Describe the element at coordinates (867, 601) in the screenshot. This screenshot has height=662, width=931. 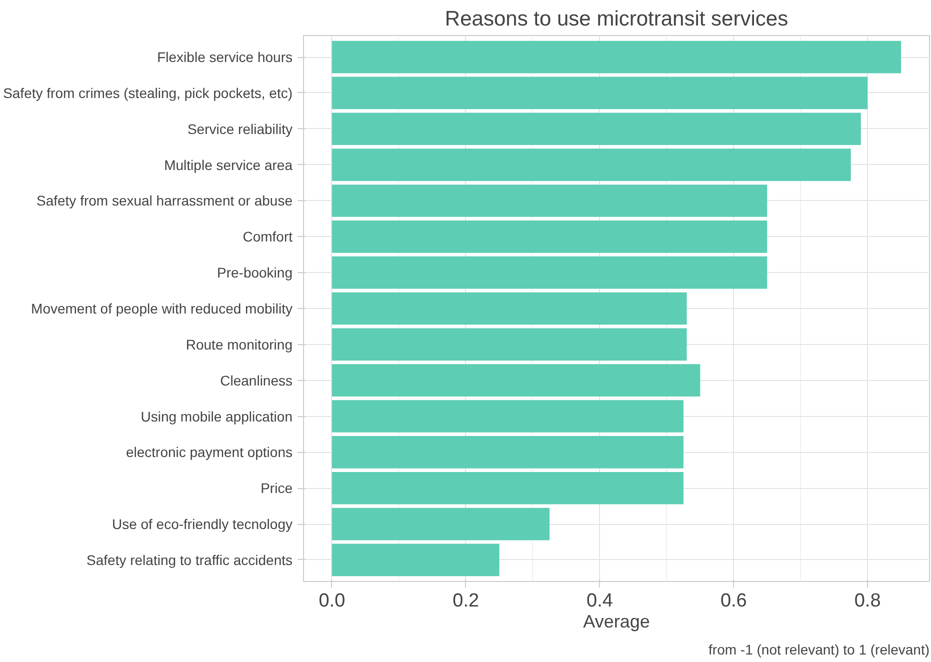
I see `x-tick-label: 0.8` at that location.